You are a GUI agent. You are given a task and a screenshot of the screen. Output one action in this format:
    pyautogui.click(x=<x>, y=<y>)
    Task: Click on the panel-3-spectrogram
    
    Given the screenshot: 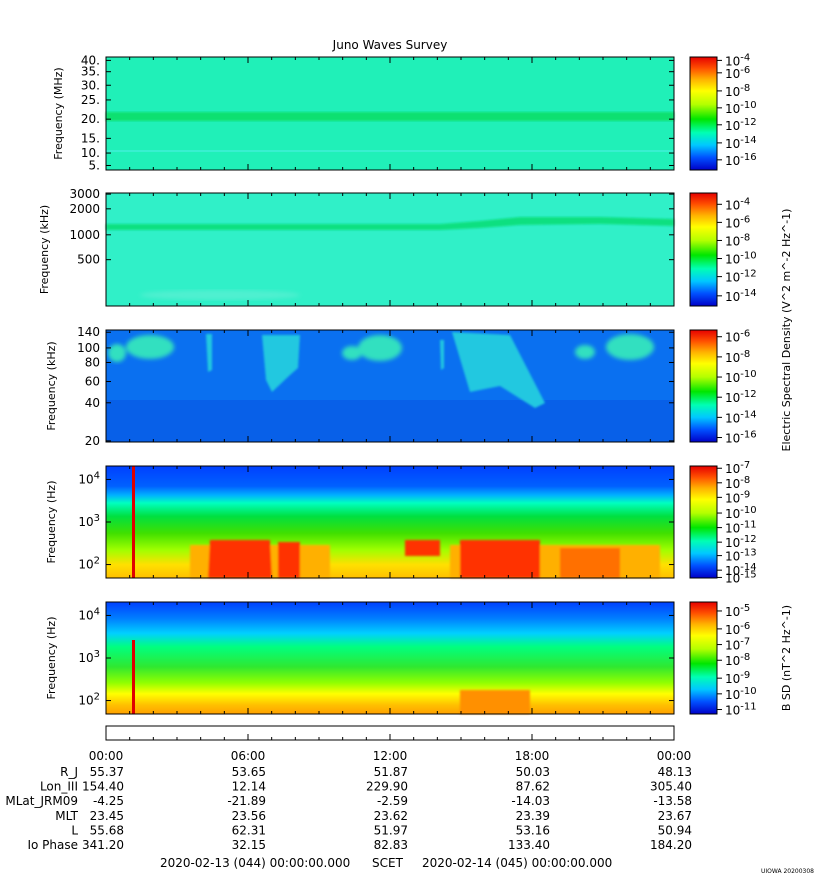 What is the action you would take?
    pyautogui.click(x=390, y=386)
    